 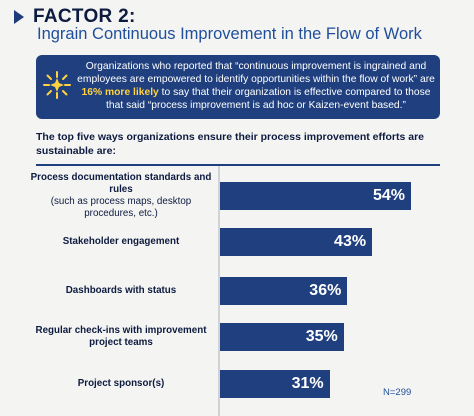 I want to click on category-label: Project sponsor(s), so click(x=121, y=384).